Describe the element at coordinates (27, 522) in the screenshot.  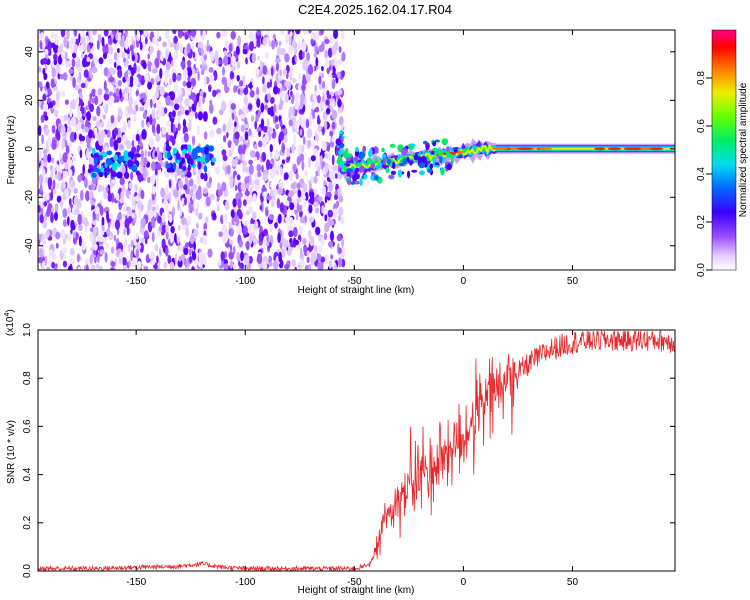
I see `snr-y-tick-label: 0.2` at that location.